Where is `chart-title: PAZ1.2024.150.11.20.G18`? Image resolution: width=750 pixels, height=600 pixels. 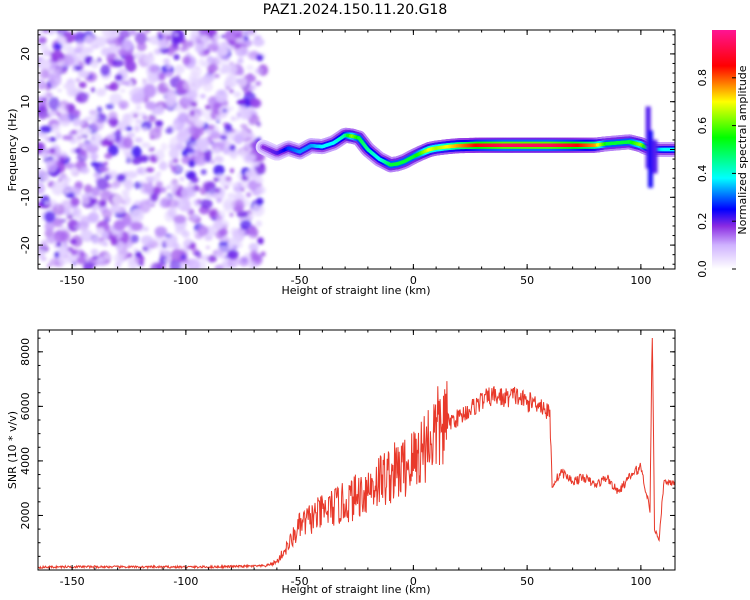
chart-title: PAZ1.2024.150.11.20.G18 is located at coordinates (355, 10).